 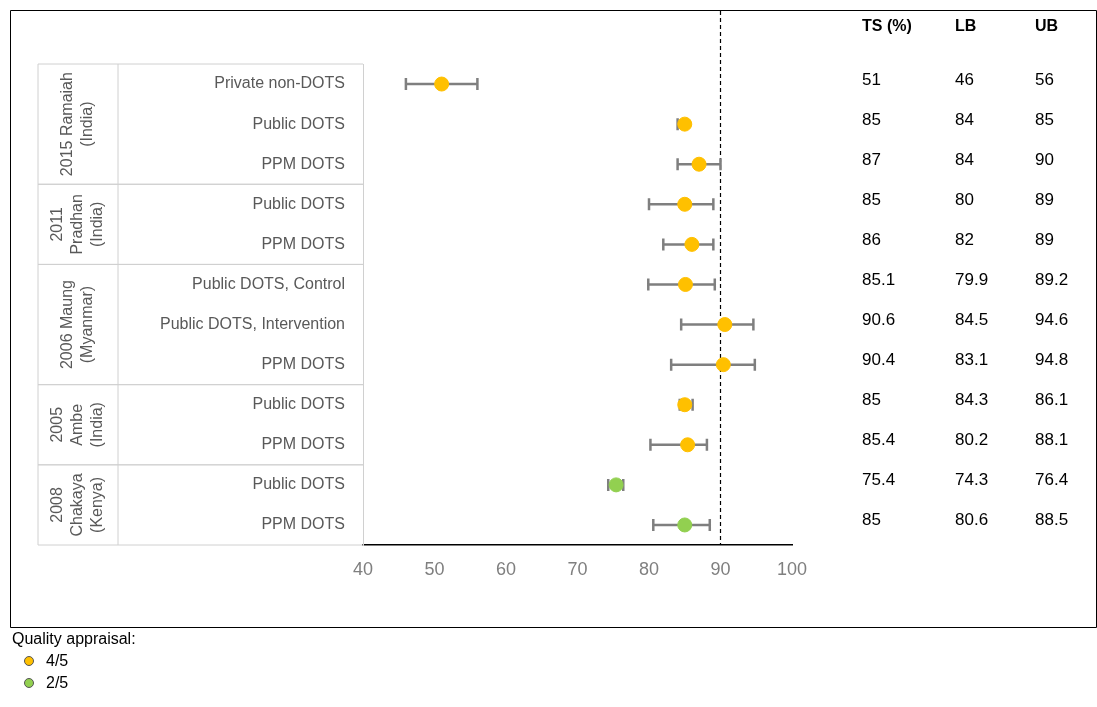 I want to click on text: 2011 Pradhan (India), so click(x=77, y=224).